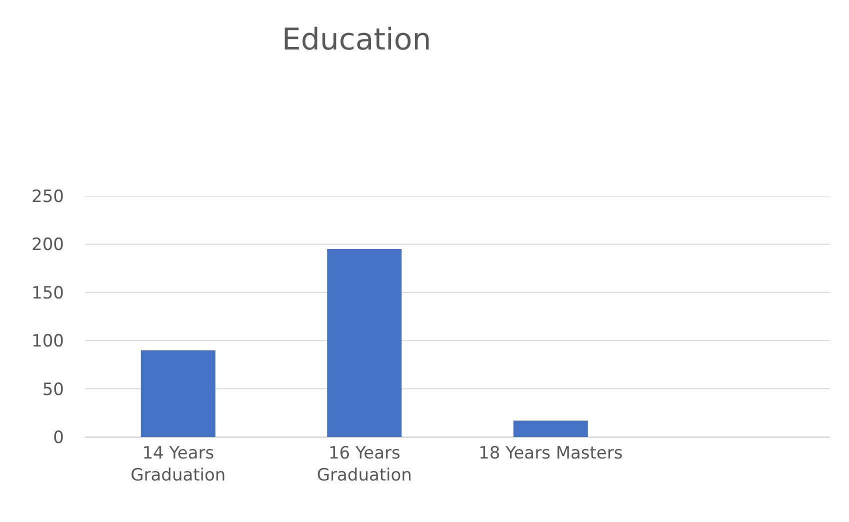 The image size is (849, 522). Describe the element at coordinates (48, 196) in the screenshot. I see `y-tick-label: 250` at that location.